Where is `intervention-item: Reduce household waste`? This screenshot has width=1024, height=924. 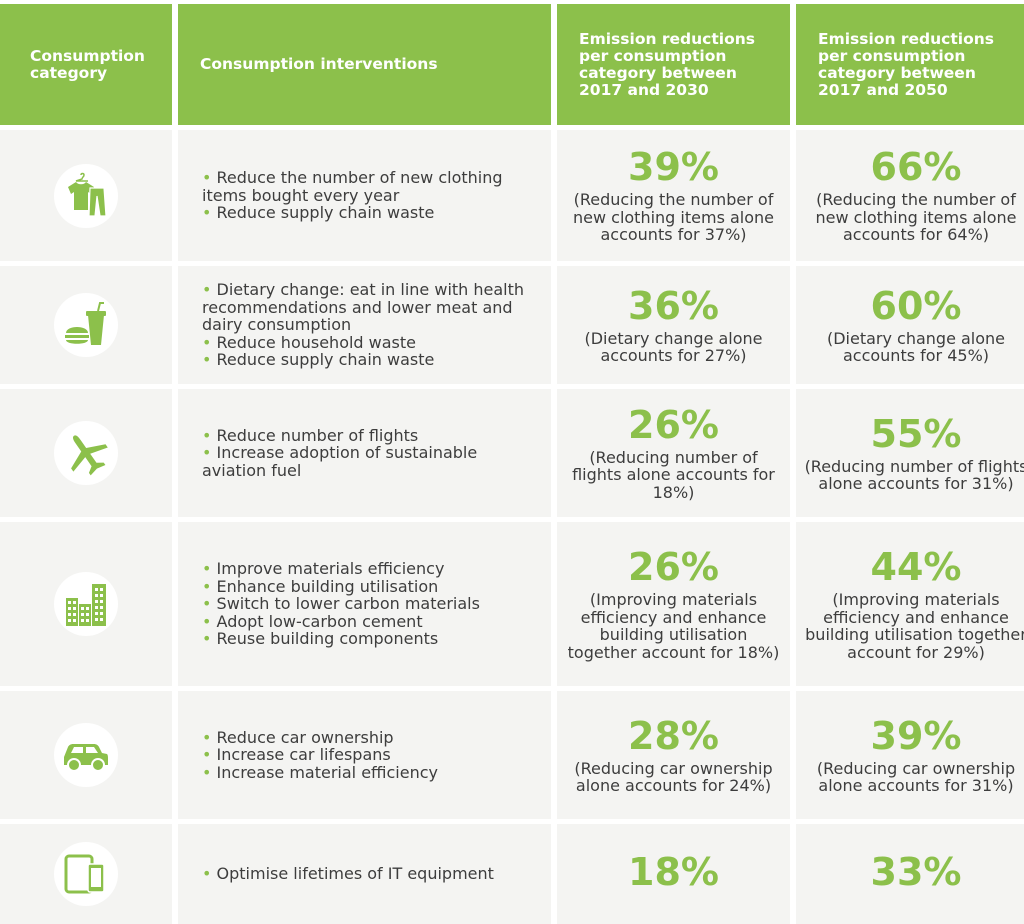
intervention-item: Reduce household waste is located at coordinates (370, 343).